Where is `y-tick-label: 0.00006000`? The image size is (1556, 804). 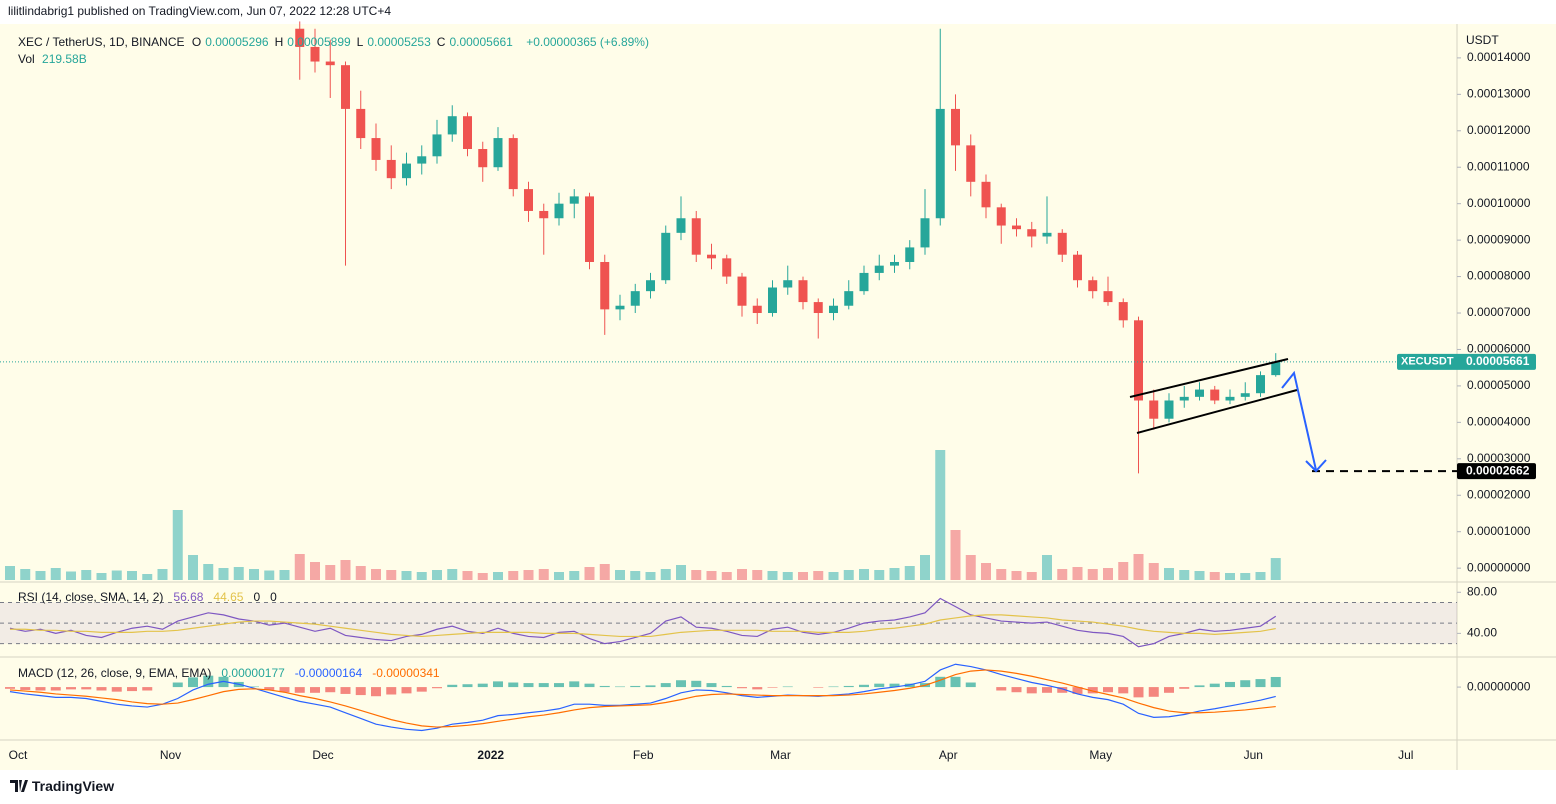 y-tick-label: 0.00006000 is located at coordinates (1499, 349).